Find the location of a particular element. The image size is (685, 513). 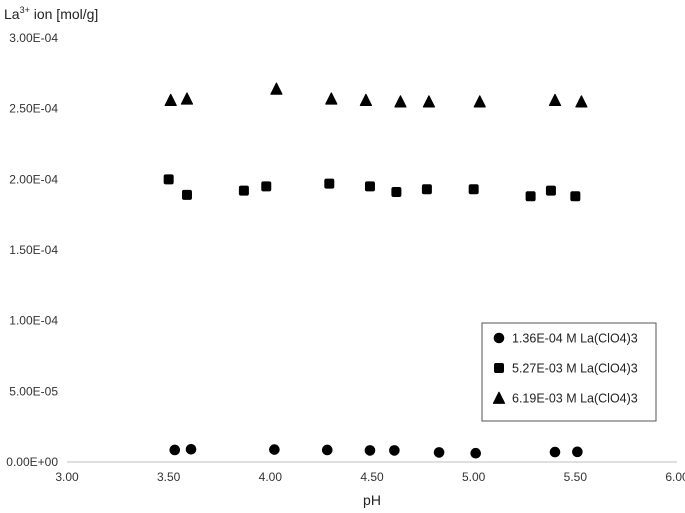

x-tick-label: 5.00 is located at coordinates (474, 477).